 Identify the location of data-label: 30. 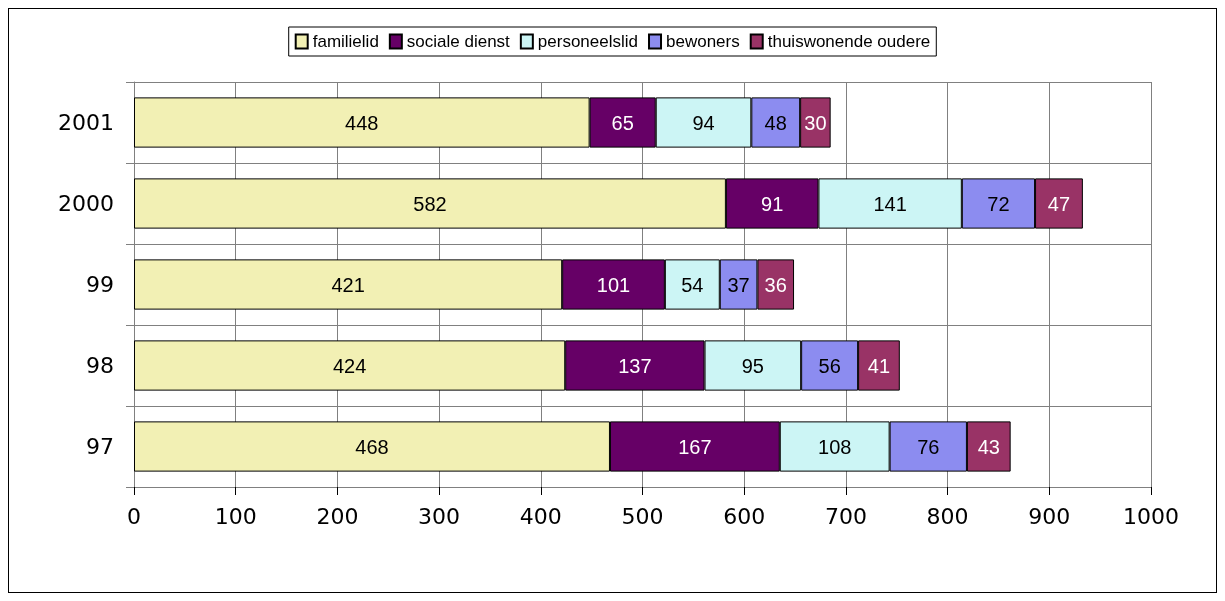
(815, 122).